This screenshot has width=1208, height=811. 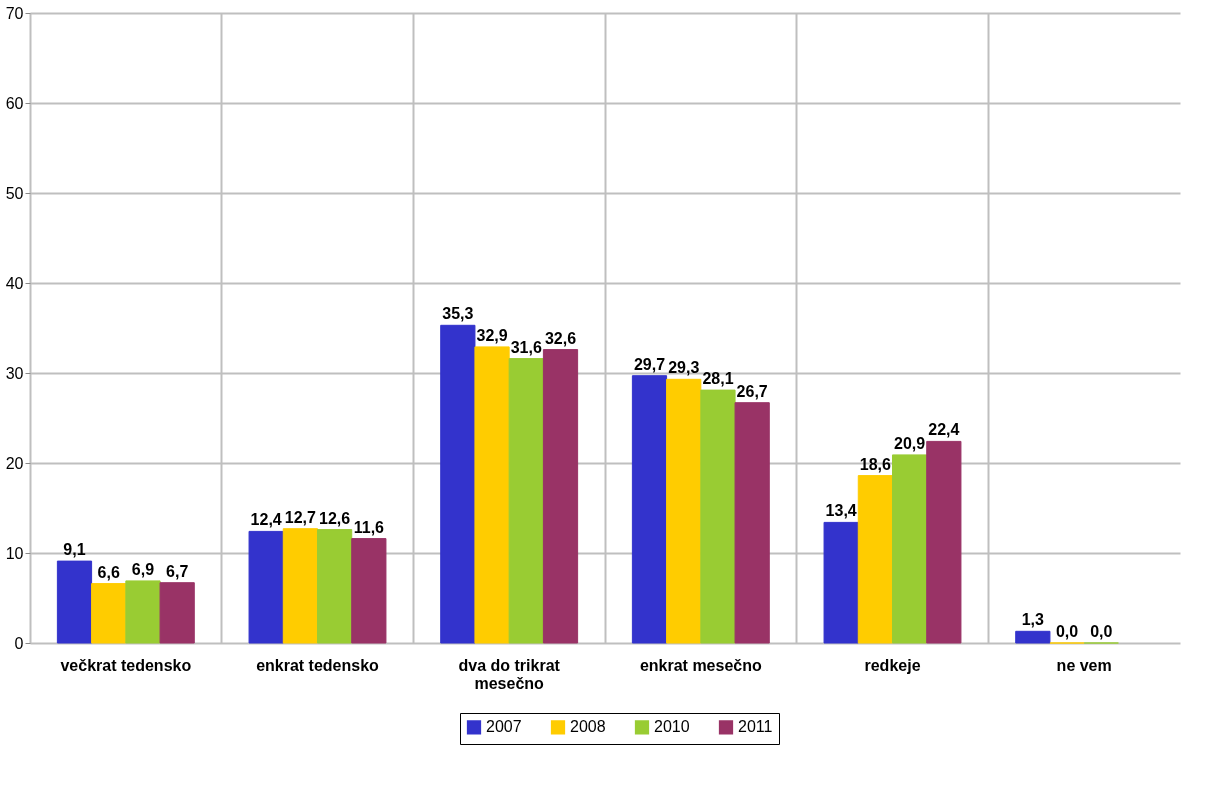 I want to click on data-label: 9,1, so click(x=74, y=550).